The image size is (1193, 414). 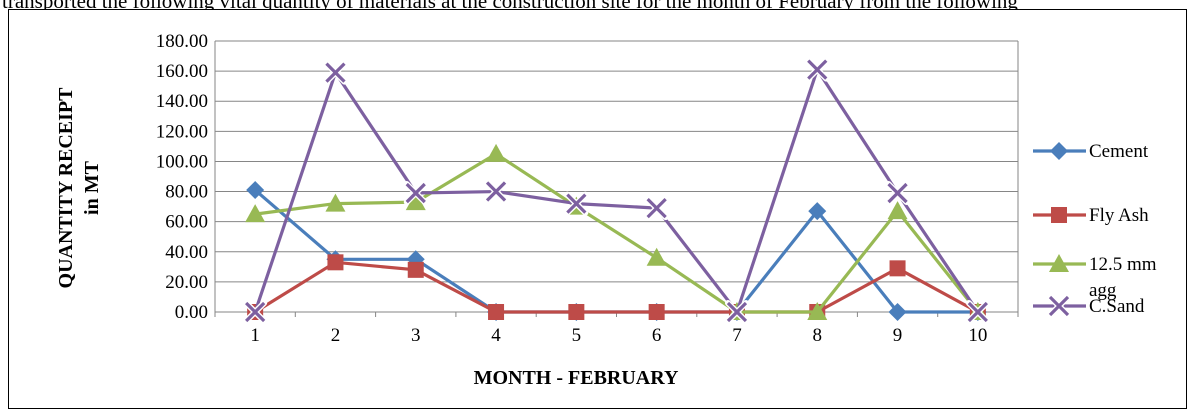 What do you see at coordinates (496, 335) in the screenshot?
I see `x-tick-label: 4` at bounding box center [496, 335].